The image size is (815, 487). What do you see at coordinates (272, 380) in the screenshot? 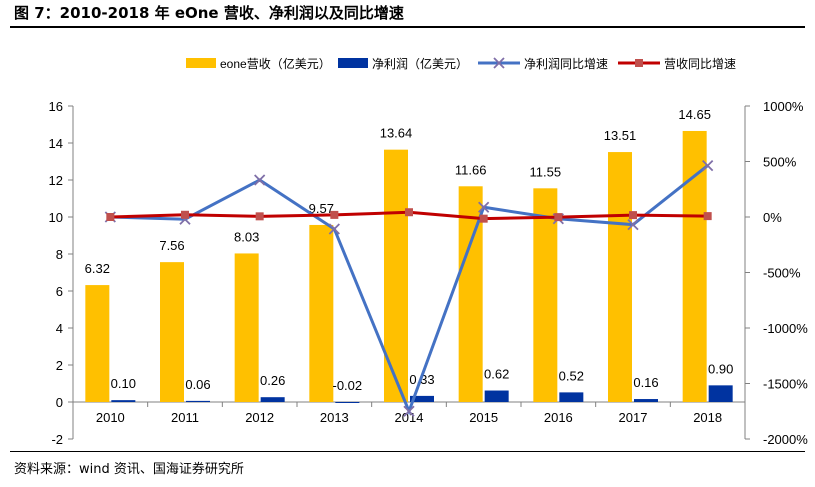
I see `profit-value-label: 0.26` at bounding box center [272, 380].